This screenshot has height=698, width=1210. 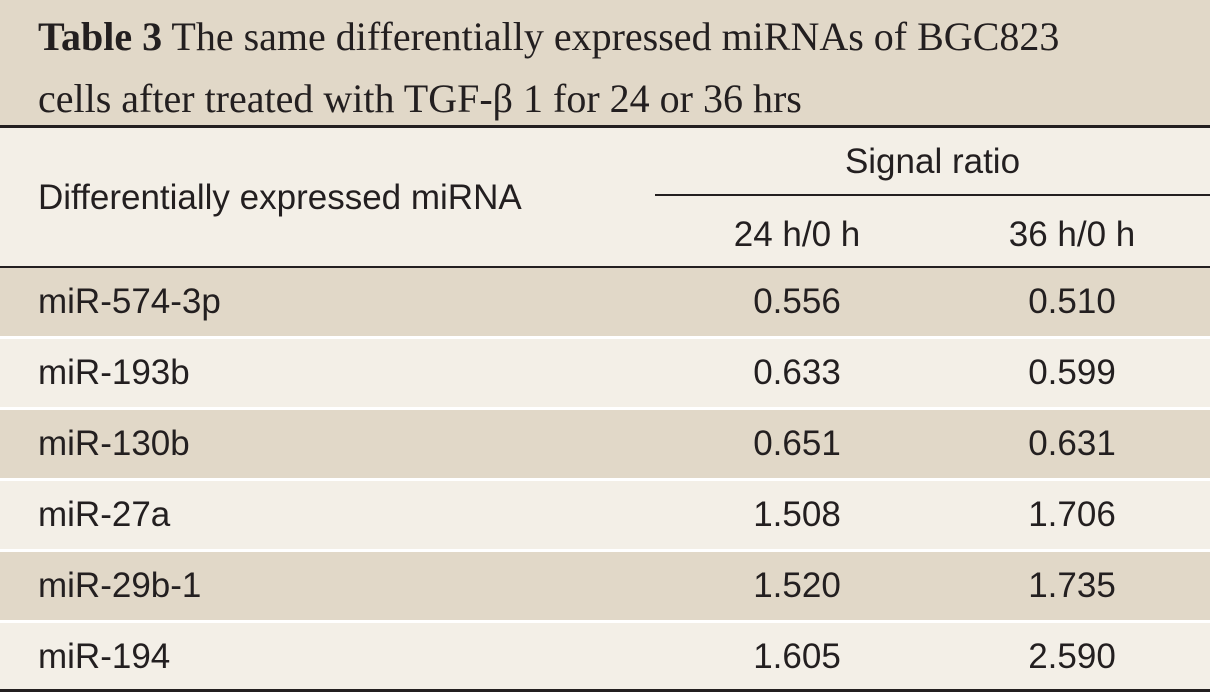 What do you see at coordinates (120, 585) in the screenshot?
I see `mirna-name-cell: miR-29b-1` at bounding box center [120, 585].